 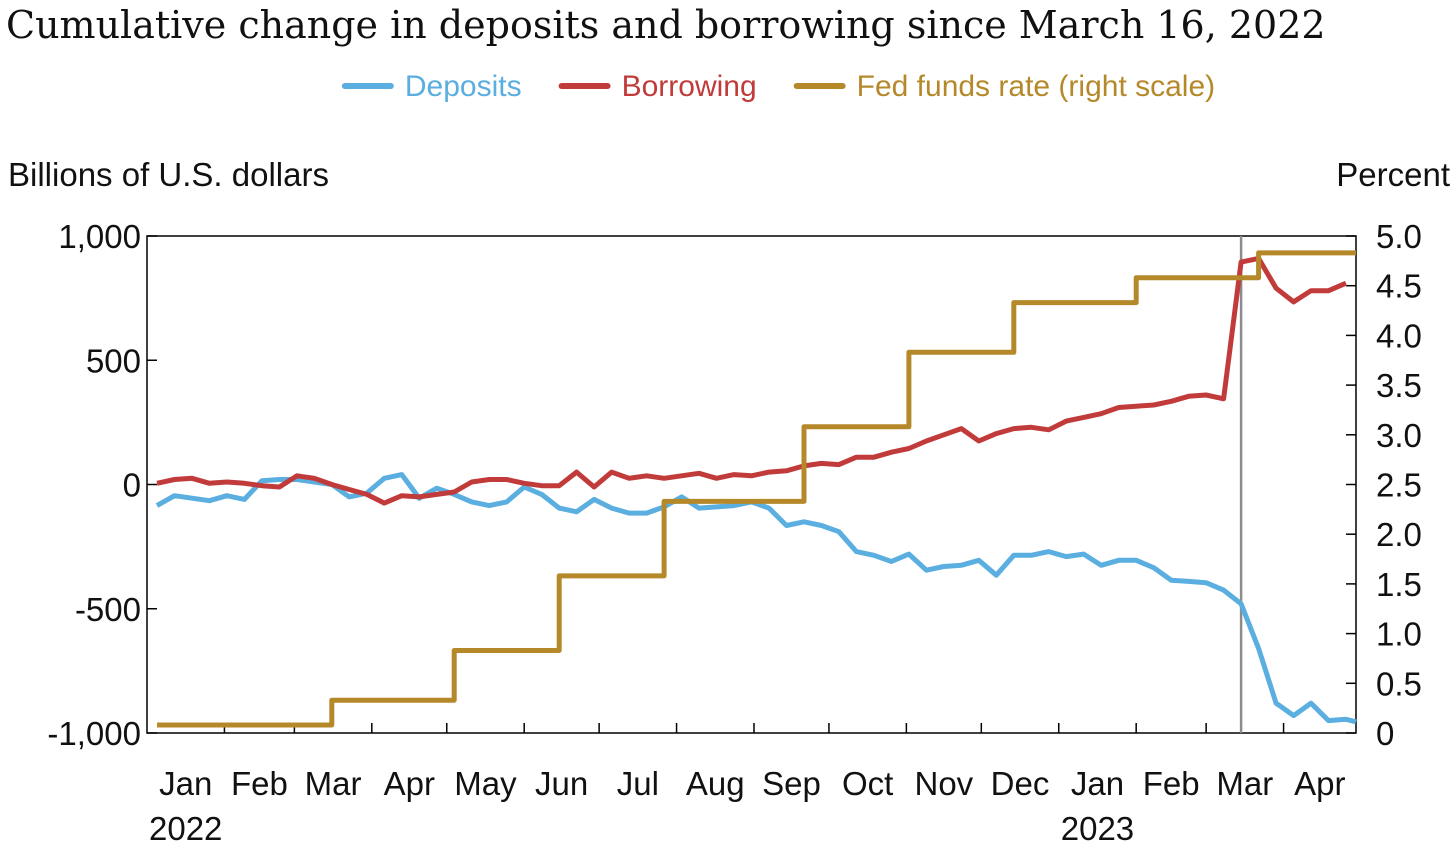 What do you see at coordinates (485, 783) in the screenshot?
I see `x-tick-label: May` at bounding box center [485, 783].